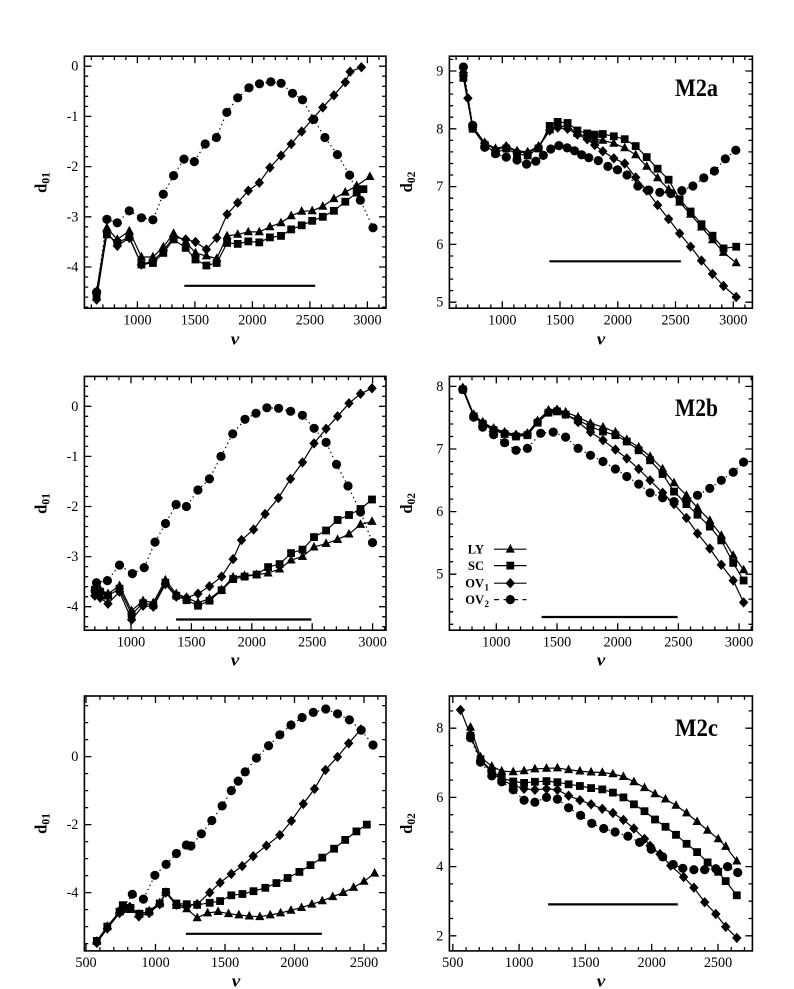 The image size is (794, 989). Describe the element at coordinates (696, 88) in the screenshot. I see `svg-text: M2a` at that location.